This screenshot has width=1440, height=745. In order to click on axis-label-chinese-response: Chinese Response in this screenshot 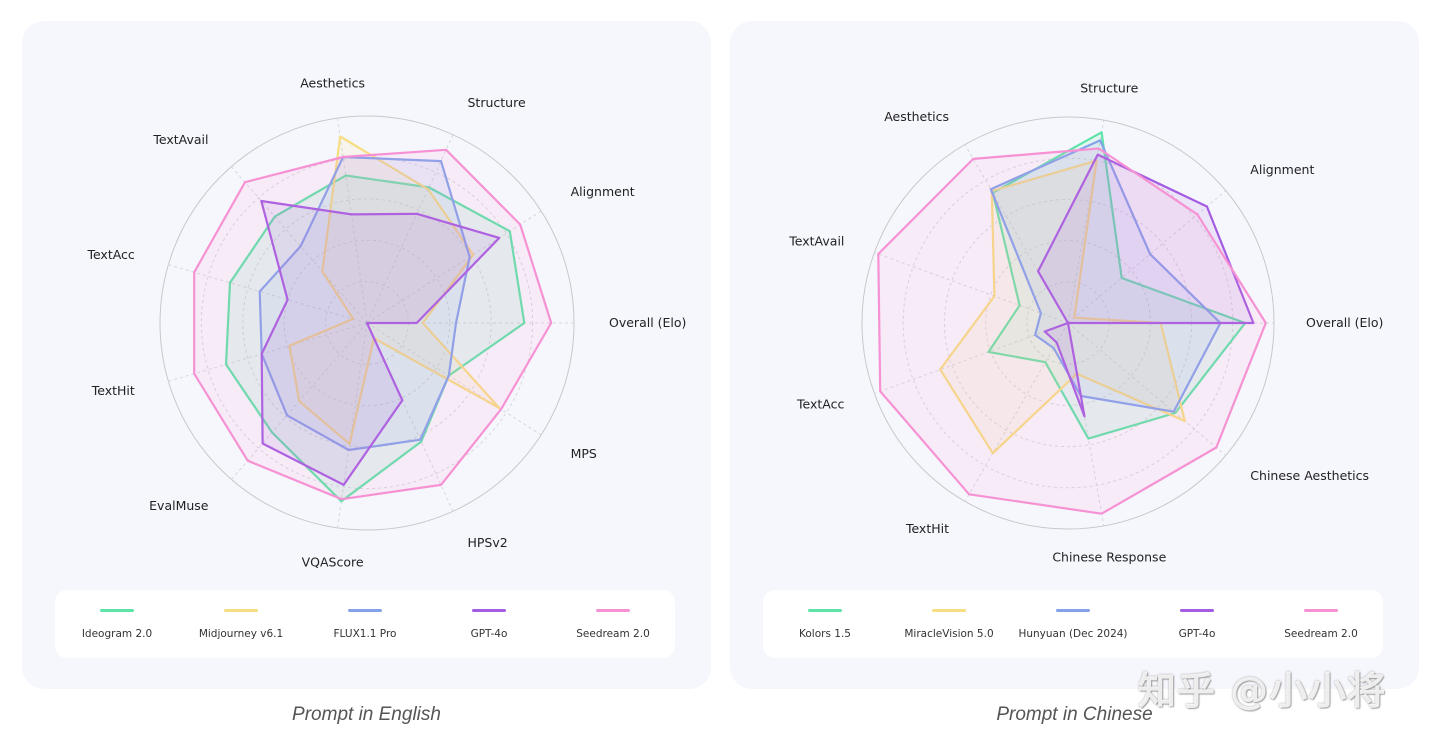, I will do `click(1109, 556)`.